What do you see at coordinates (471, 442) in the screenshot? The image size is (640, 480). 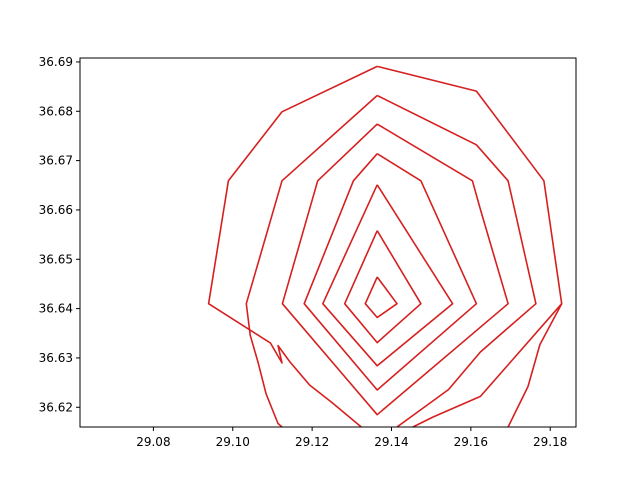 I see `x-tick-label: 29.16` at bounding box center [471, 442].